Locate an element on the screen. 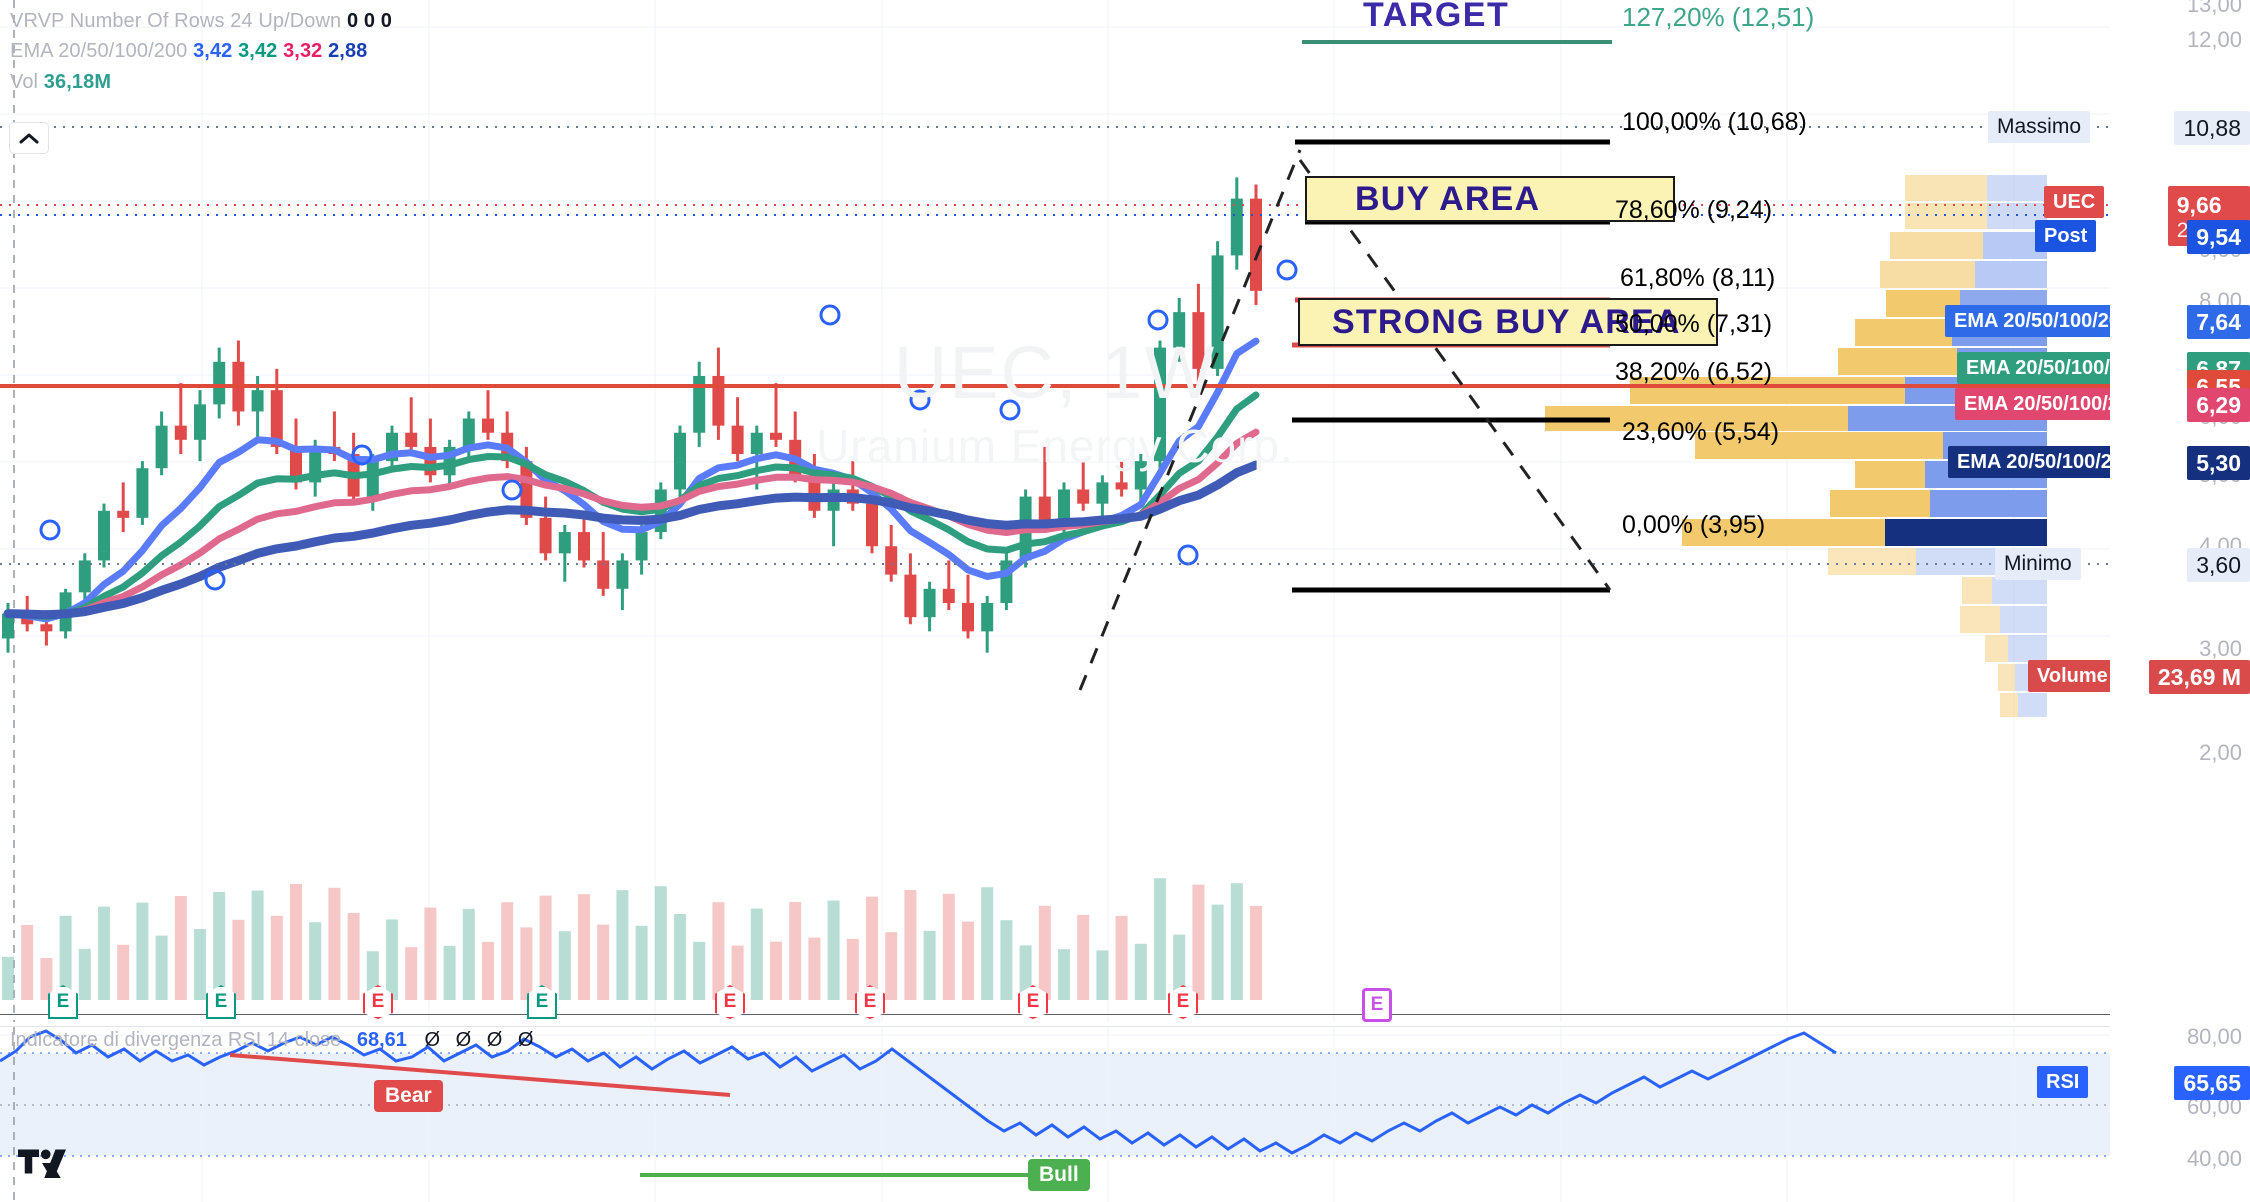 The height and width of the screenshot is (1202, 2250). fib-label-786: 78,60% (9,24) is located at coordinates (1694, 210).